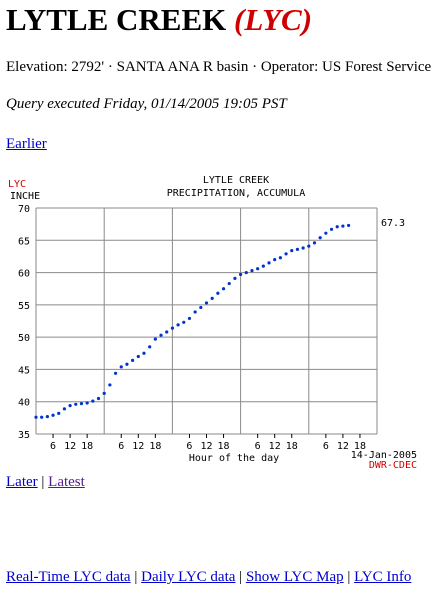 The height and width of the screenshot is (596, 448). I want to click on station-name: LYTLE CREEK, so click(116, 19).